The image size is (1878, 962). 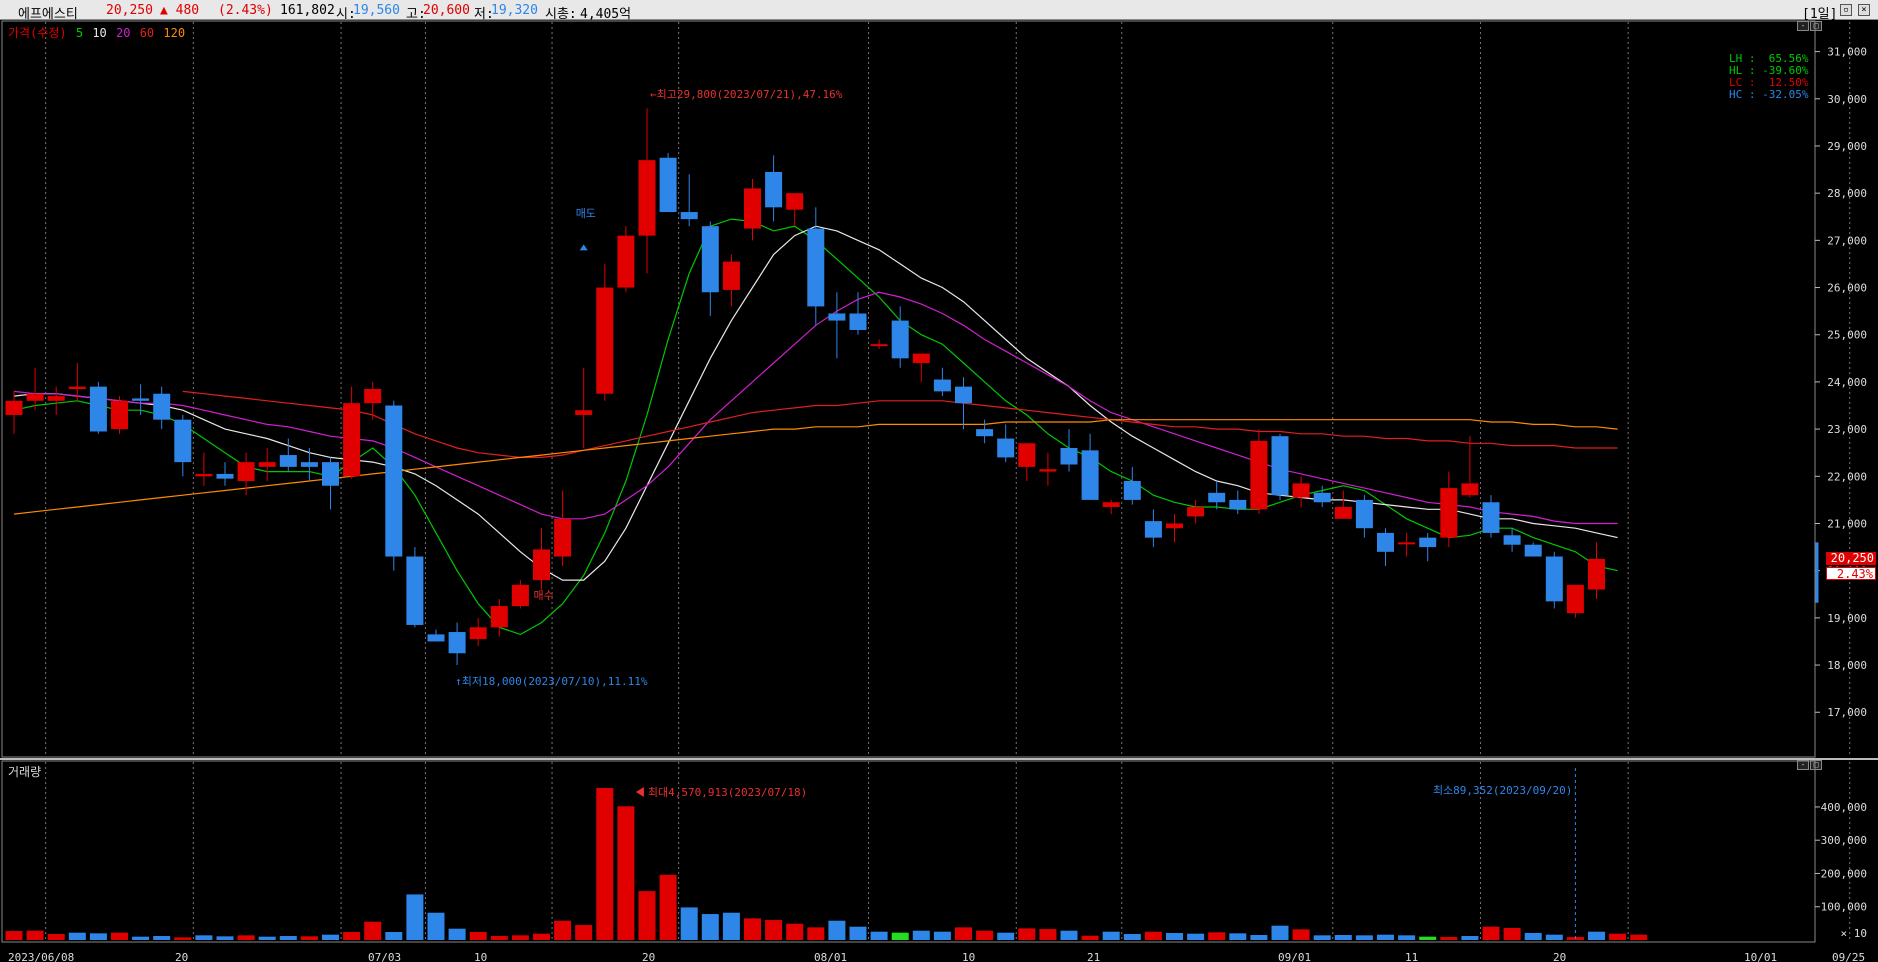 I want to click on price-legend: 가격(수정) 5 10 20 60 120, so click(x=97, y=32).